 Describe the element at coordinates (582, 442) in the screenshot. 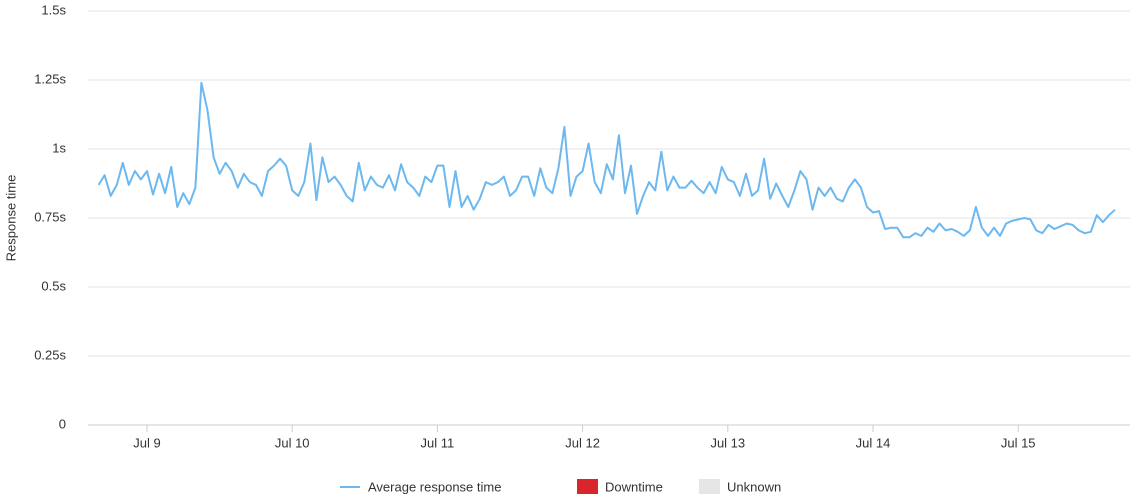

I see `x-tick-label: Jul 12` at that location.